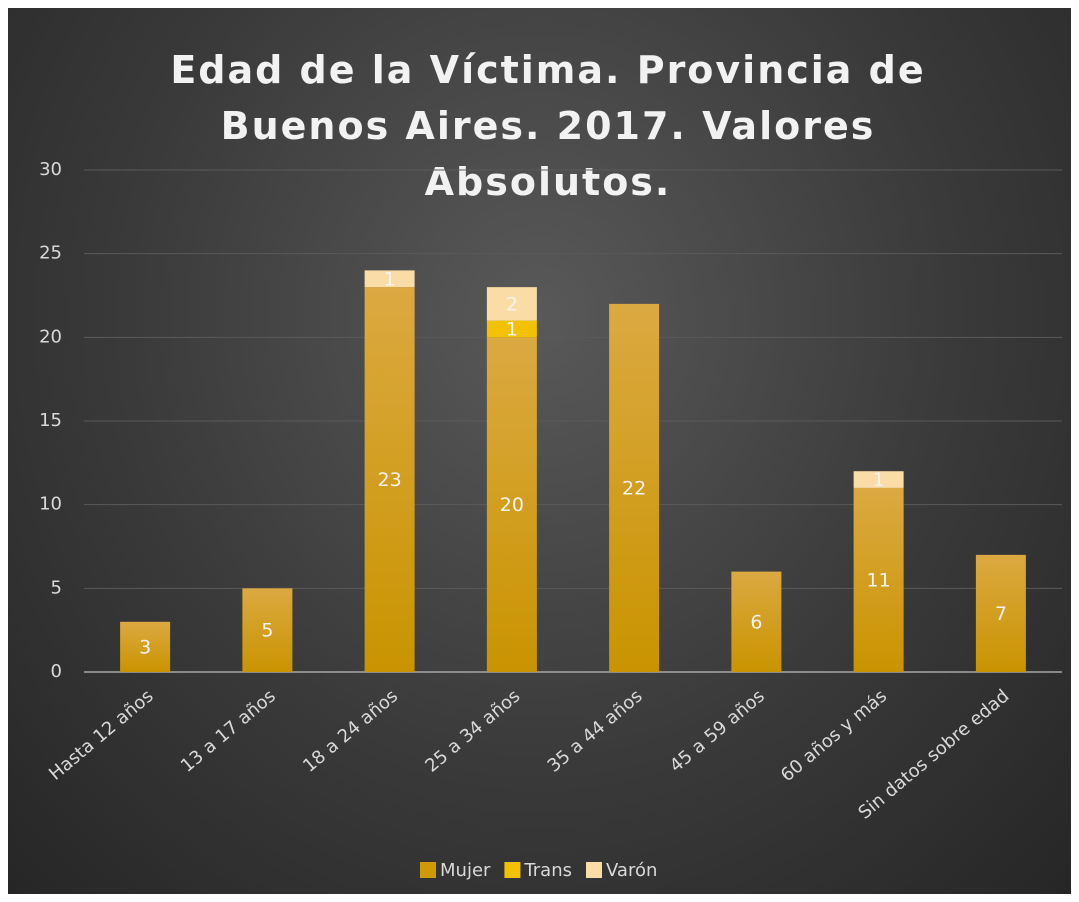 The height and width of the screenshot is (902, 1079). I want to click on y-tick-label: 20, so click(50, 336).